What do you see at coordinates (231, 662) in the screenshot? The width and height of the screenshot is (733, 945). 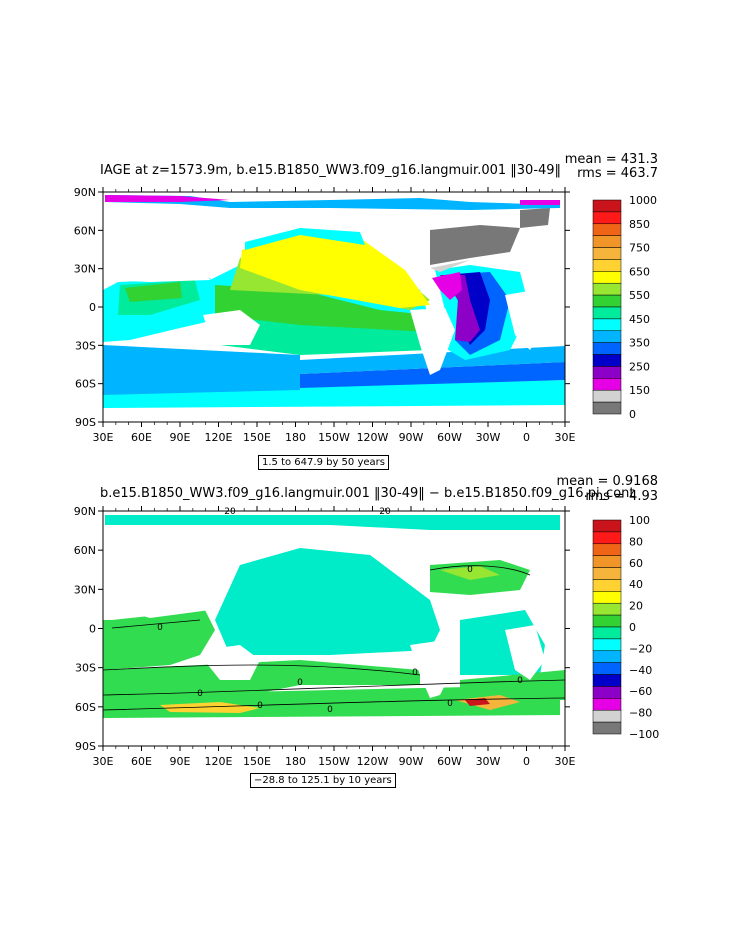 I see `diff-australia-land` at bounding box center [231, 662].